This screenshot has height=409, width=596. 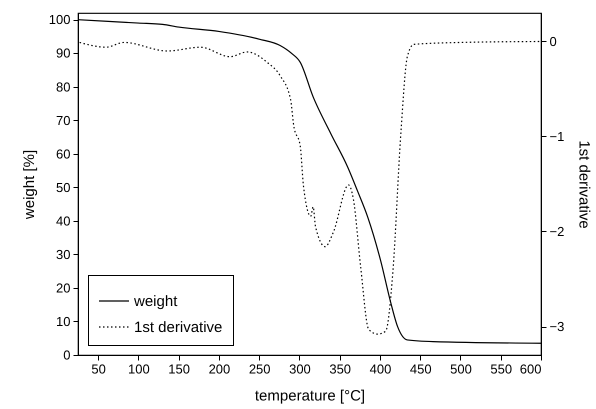 I want to click on y2-tick-label: 0, so click(x=553, y=41).